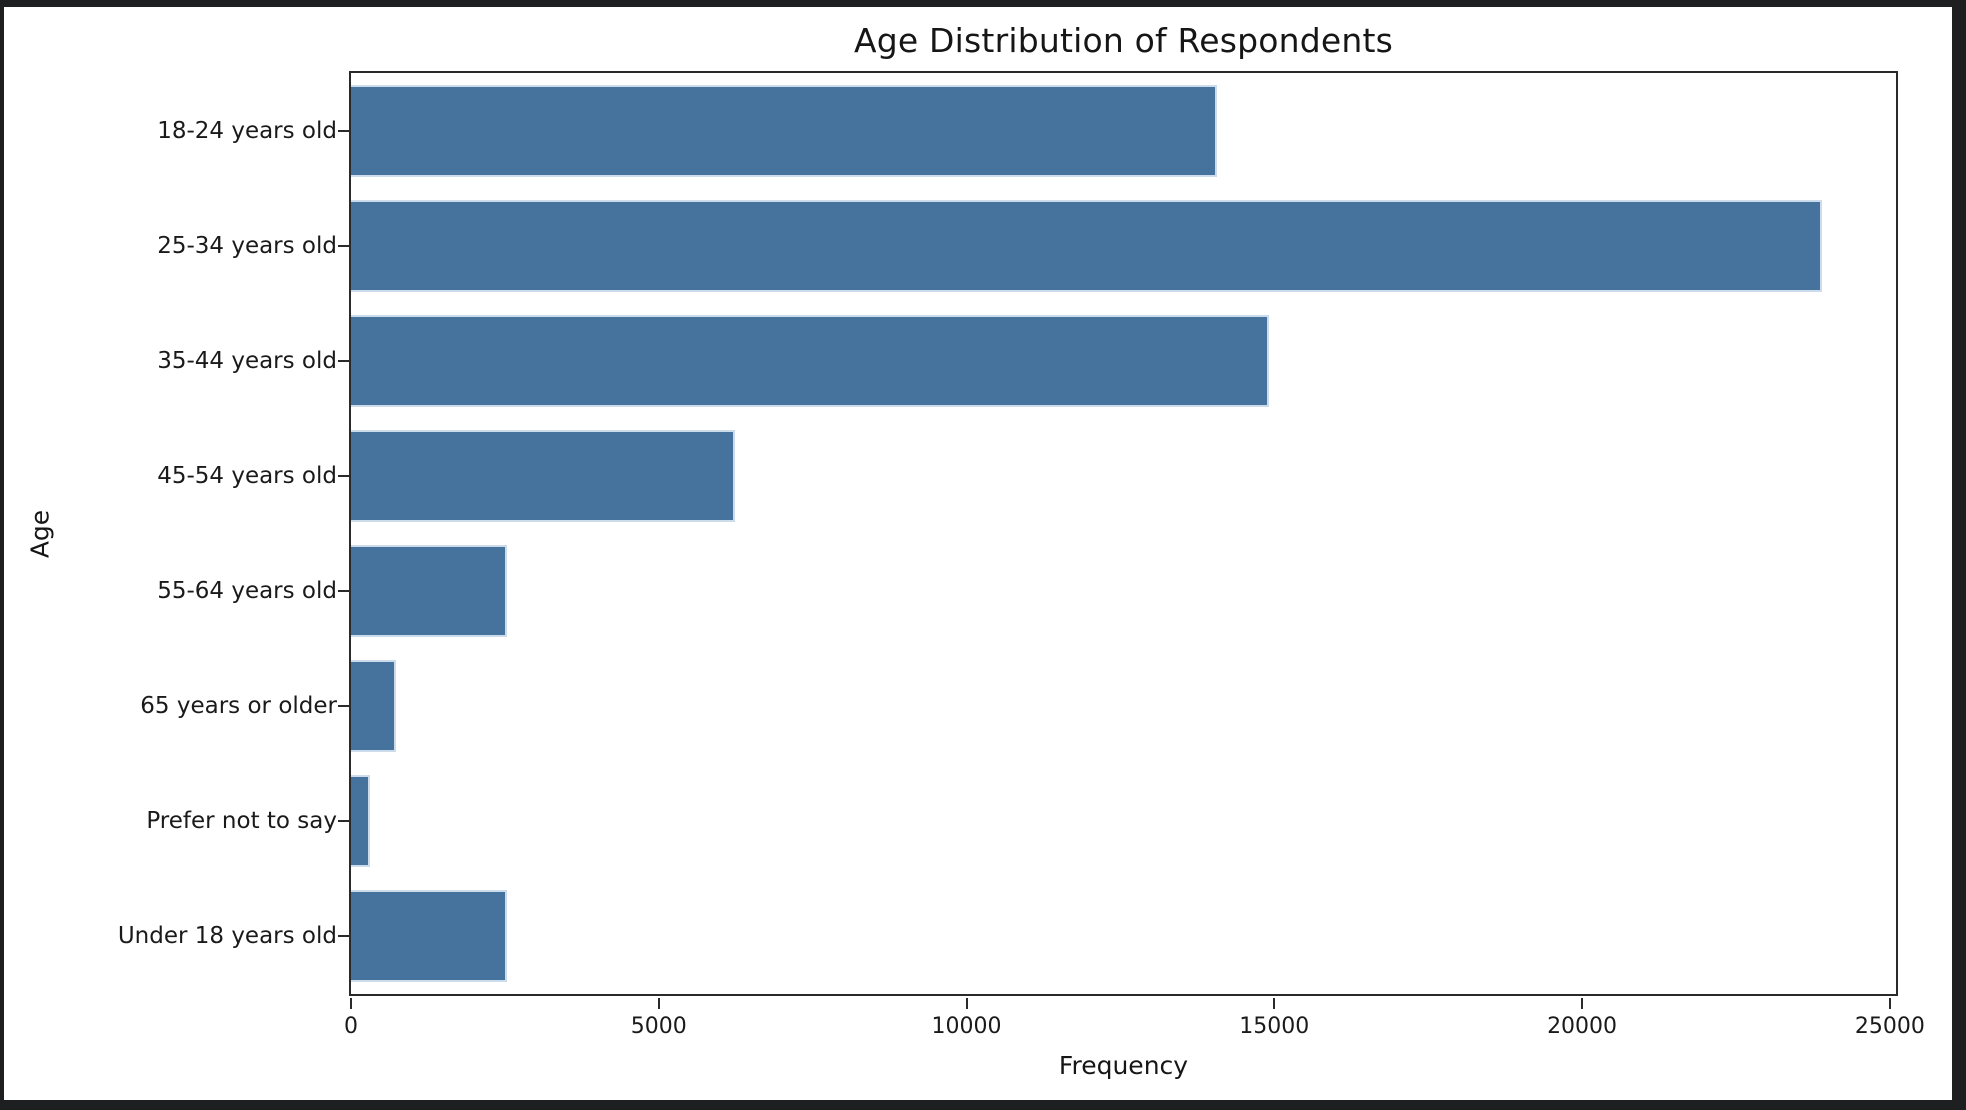  Describe the element at coordinates (247, 591) in the screenshot. I see `y-tick-label: 55-64 years old` at that location.